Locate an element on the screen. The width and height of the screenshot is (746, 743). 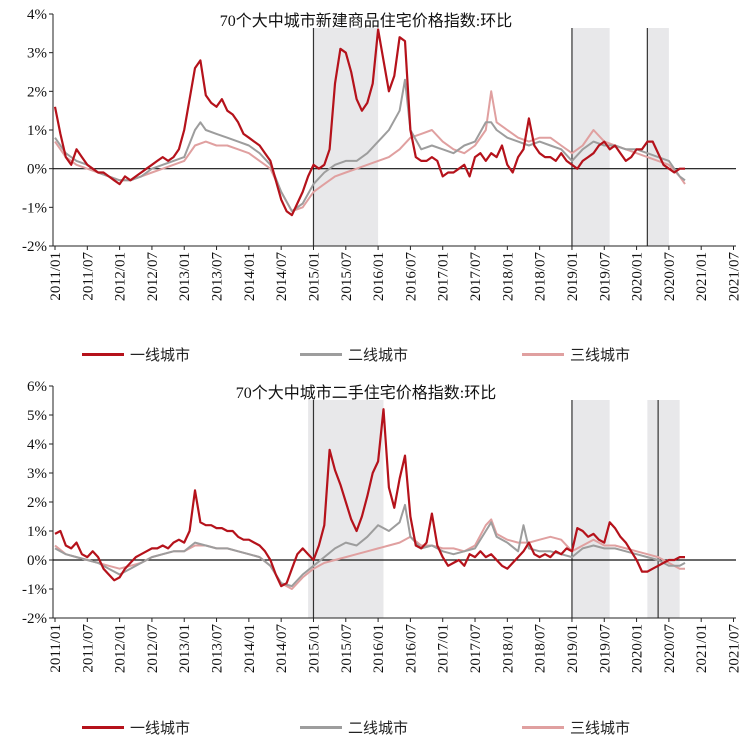
y-tick-label: 5% is located at coordinates (37, 416).